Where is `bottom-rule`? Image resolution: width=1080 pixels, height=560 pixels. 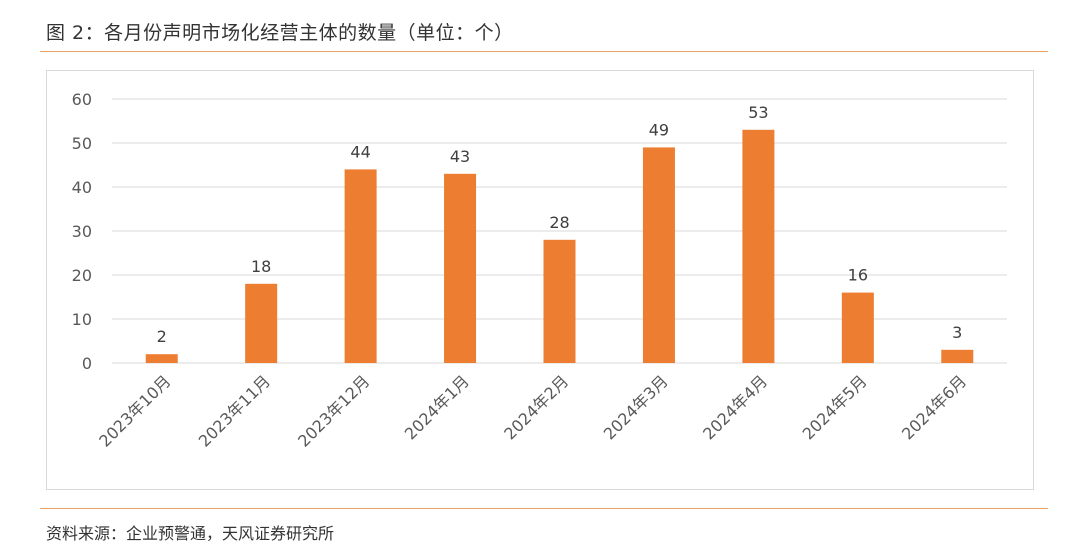 bottom-rule is located at coordinates (544, 508).